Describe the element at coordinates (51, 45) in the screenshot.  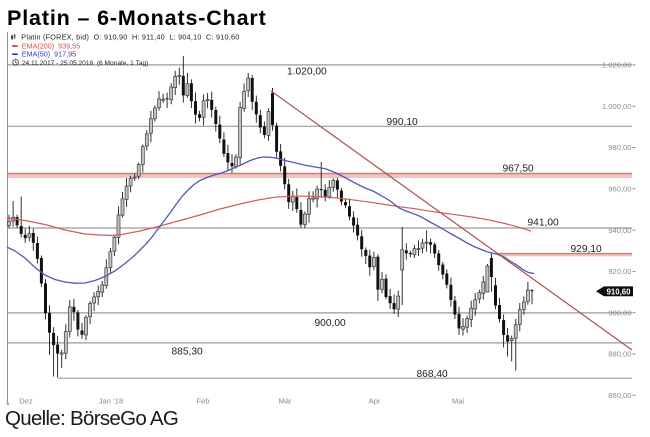
I see `svg-text: EMA(200) 939,55` at that location.